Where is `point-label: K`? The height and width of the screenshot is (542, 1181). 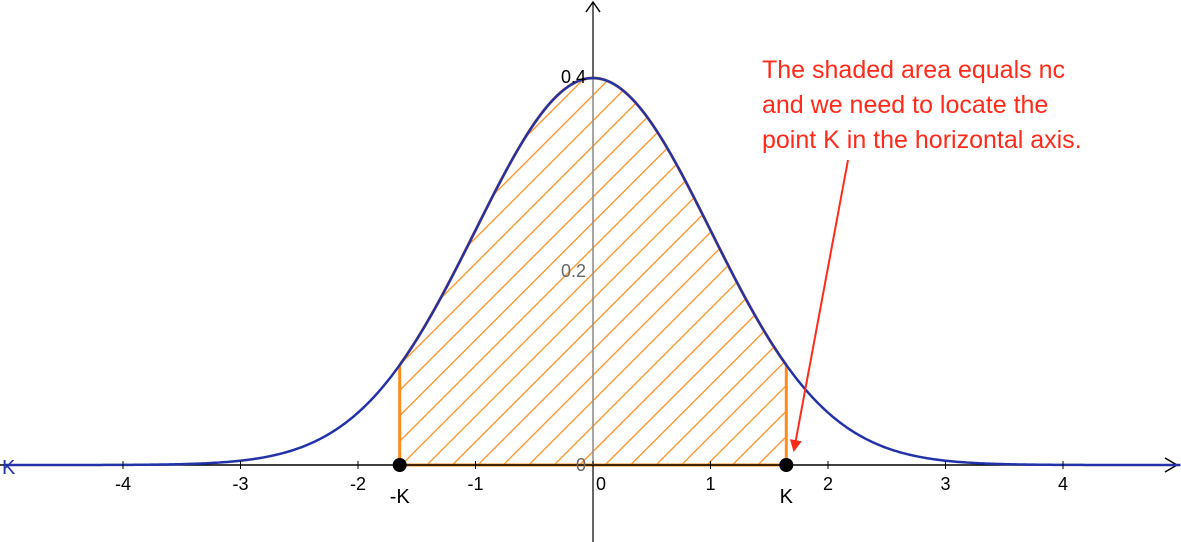
point-label: K is located at coordinates (787, 497).